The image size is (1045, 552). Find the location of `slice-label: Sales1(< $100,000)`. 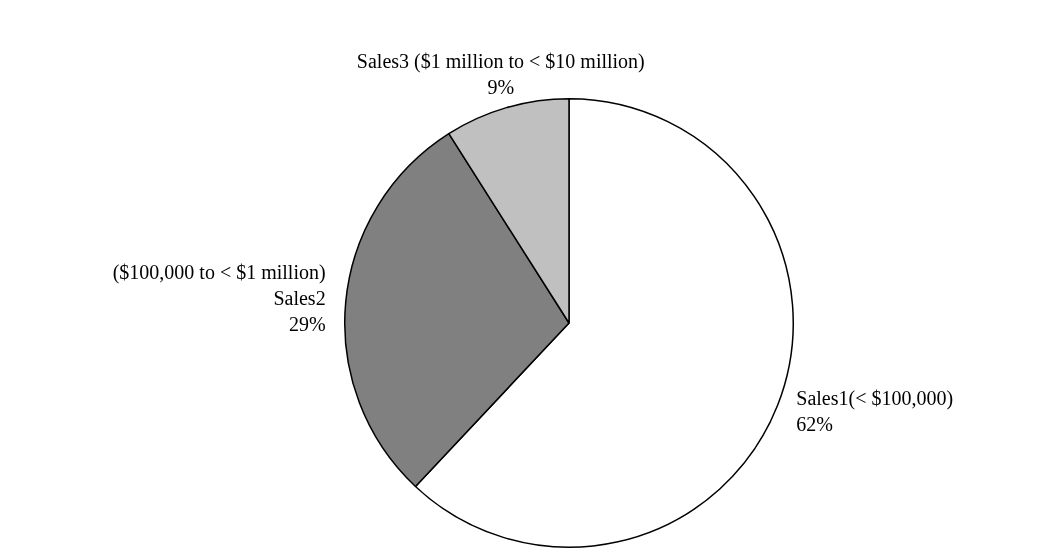

slice-label: Sales1(< $100,000) is located at coordinates (875, 399).